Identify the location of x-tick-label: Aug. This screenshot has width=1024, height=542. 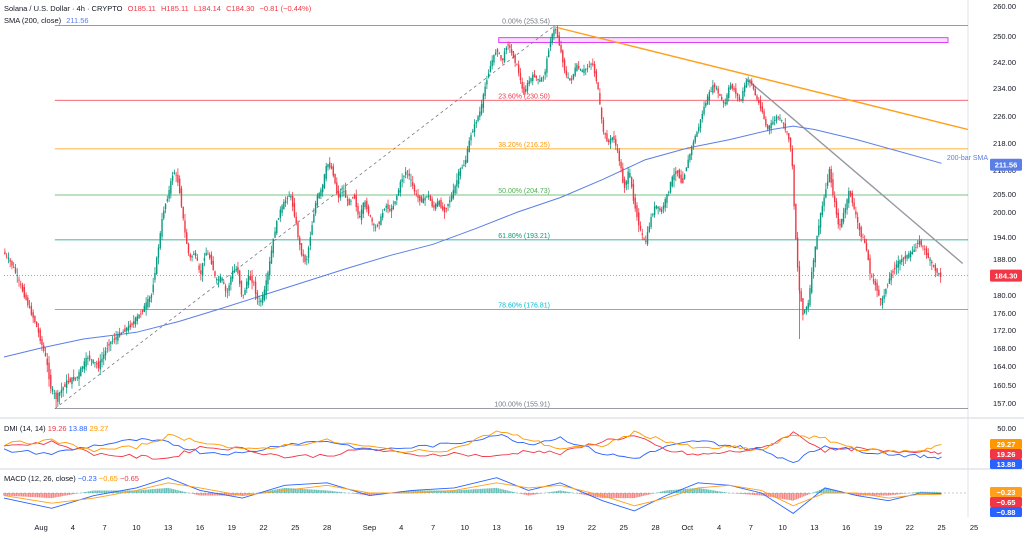
(40, 527).